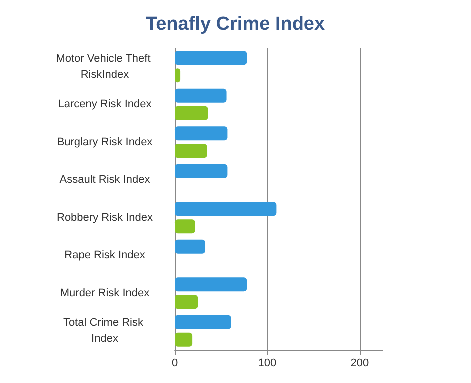 The height and width of the screenshot is (383, 471). What do you see at coordinates (267, 364) in the screenshot?
I see `x-tick-label: 100` at bounding box center [267, 364].